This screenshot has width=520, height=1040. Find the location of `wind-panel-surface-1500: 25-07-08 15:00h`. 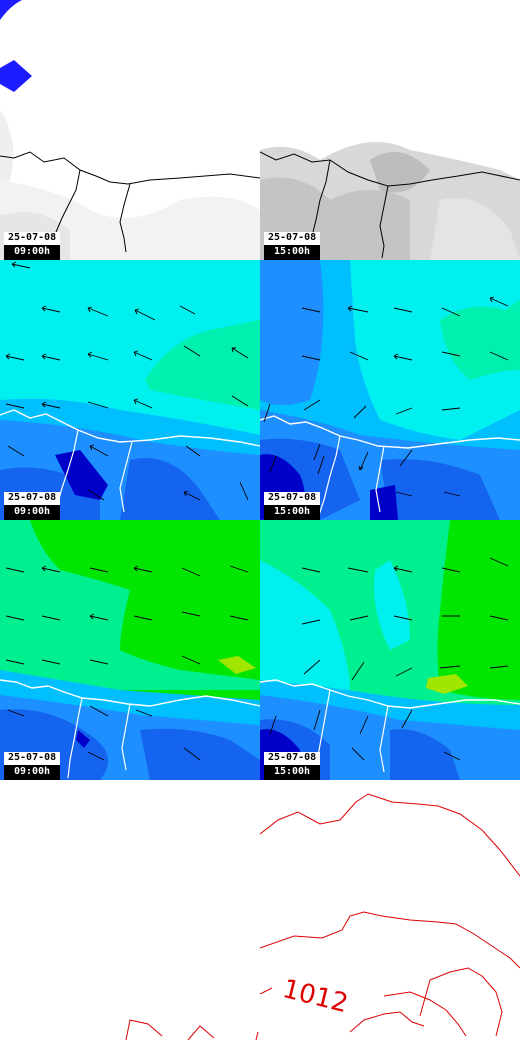

wind-panel-surface-1500: 25-07-08 15:00h is located at coordinates (390, 390).